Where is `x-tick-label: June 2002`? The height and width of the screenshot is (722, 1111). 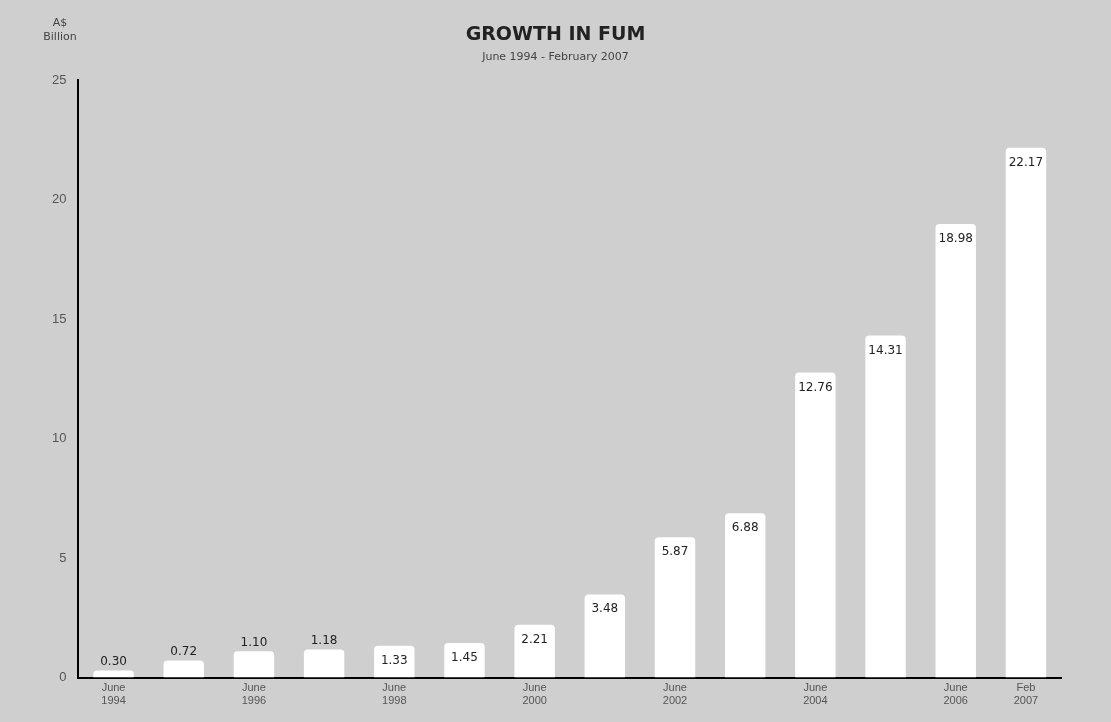 x-tick-label: June 2002 is located at coordinates (675, 694).